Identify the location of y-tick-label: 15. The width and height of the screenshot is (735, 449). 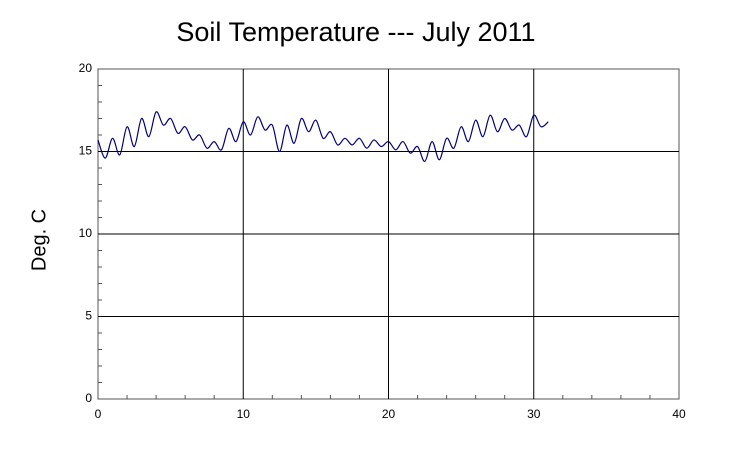
(86, 151).